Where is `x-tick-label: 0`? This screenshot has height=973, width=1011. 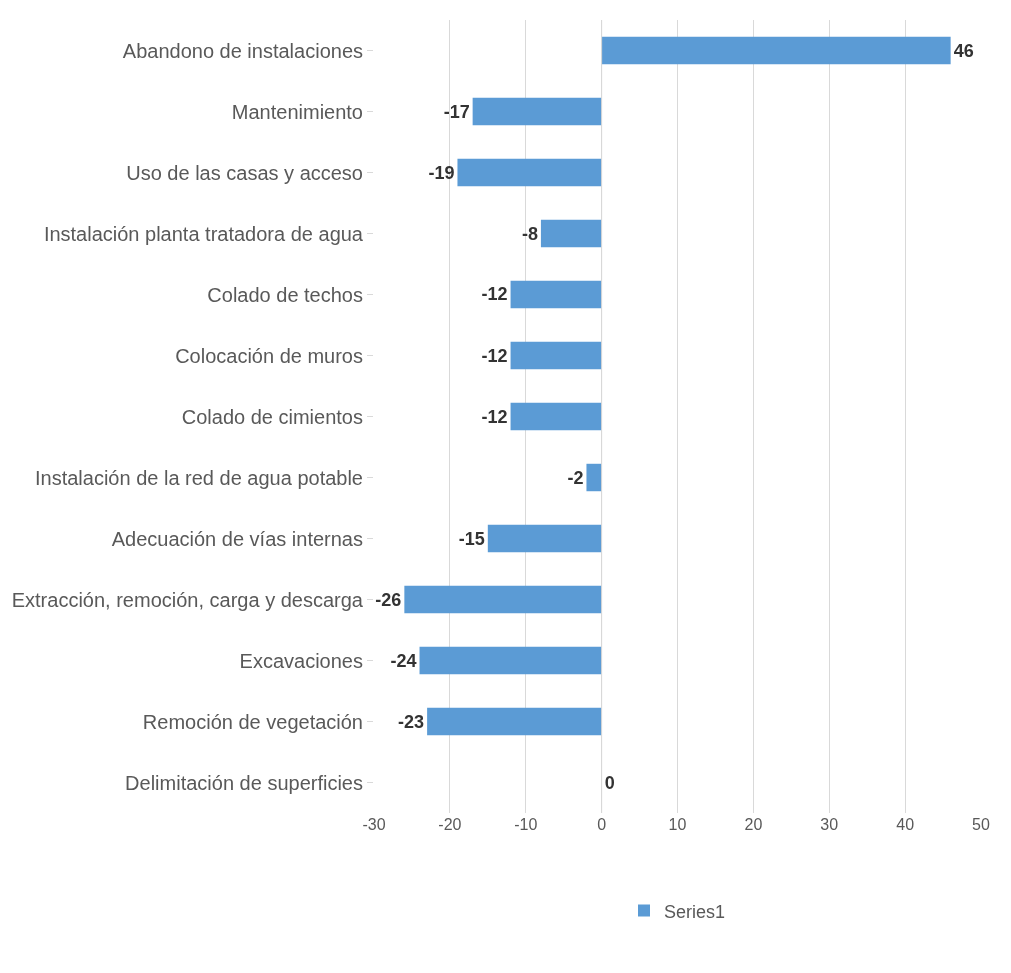 x-tick-label: 0 is located at coordinates (602, 824).